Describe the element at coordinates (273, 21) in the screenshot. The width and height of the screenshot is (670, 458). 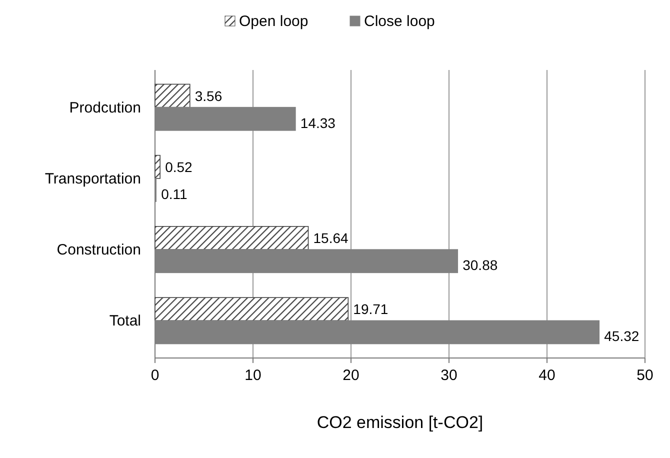
I see `legend-label: Open loop` at that location.